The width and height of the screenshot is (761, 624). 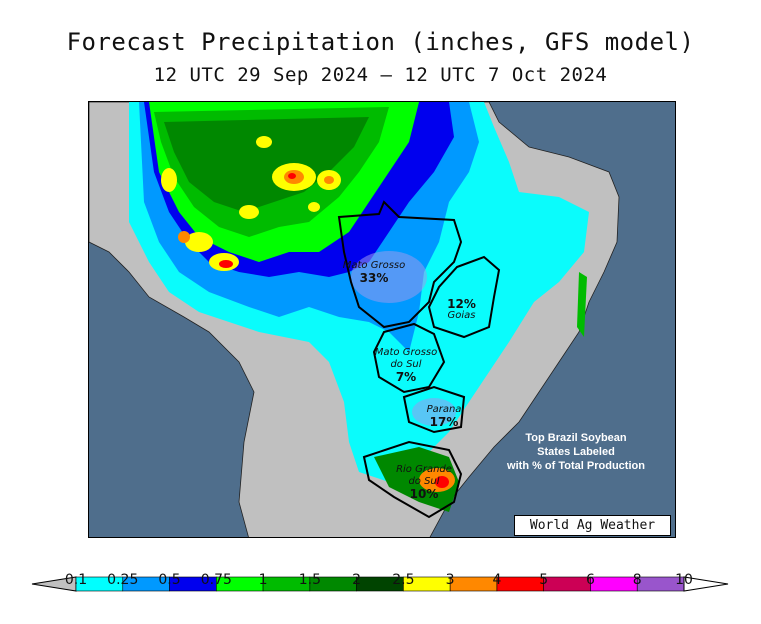 What do you see at coordinates (424, 494) in the screenshot?
I see `state-pct: 10%` at bounding box center [424, 494].